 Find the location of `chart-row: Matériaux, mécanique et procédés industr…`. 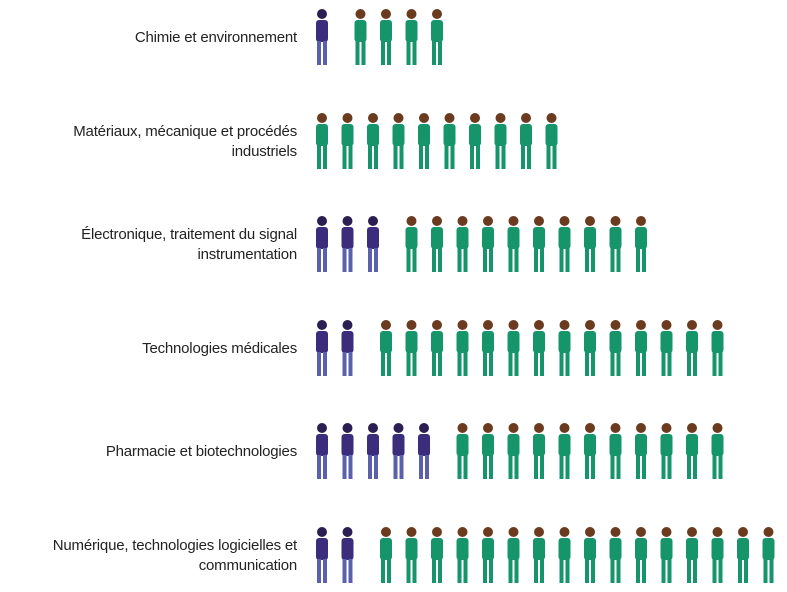

chart-row: Matériaux, mécanique et procédés industr… is located at coordinates (393, 142).